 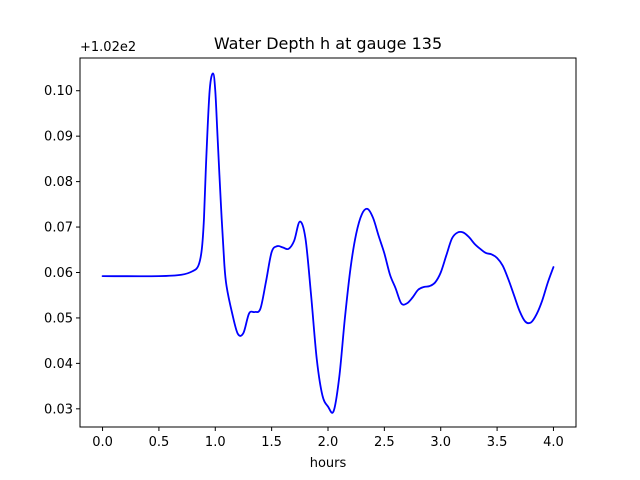 What do you see at coordinates (62, 250) in the screenshot?
I see `y-axis: 0.03 0.04 0.05 0.06 0.07 0.08 0.09 0.10` at bounding box center [62, 250].